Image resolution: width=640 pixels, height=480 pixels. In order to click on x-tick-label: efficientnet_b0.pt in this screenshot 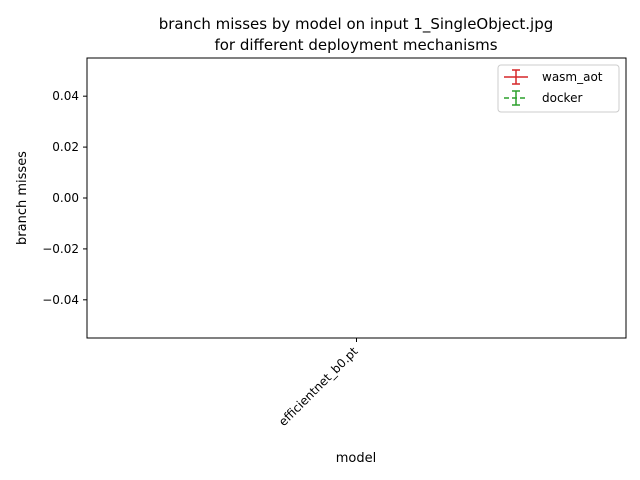, I will do `click(318, 386)`.